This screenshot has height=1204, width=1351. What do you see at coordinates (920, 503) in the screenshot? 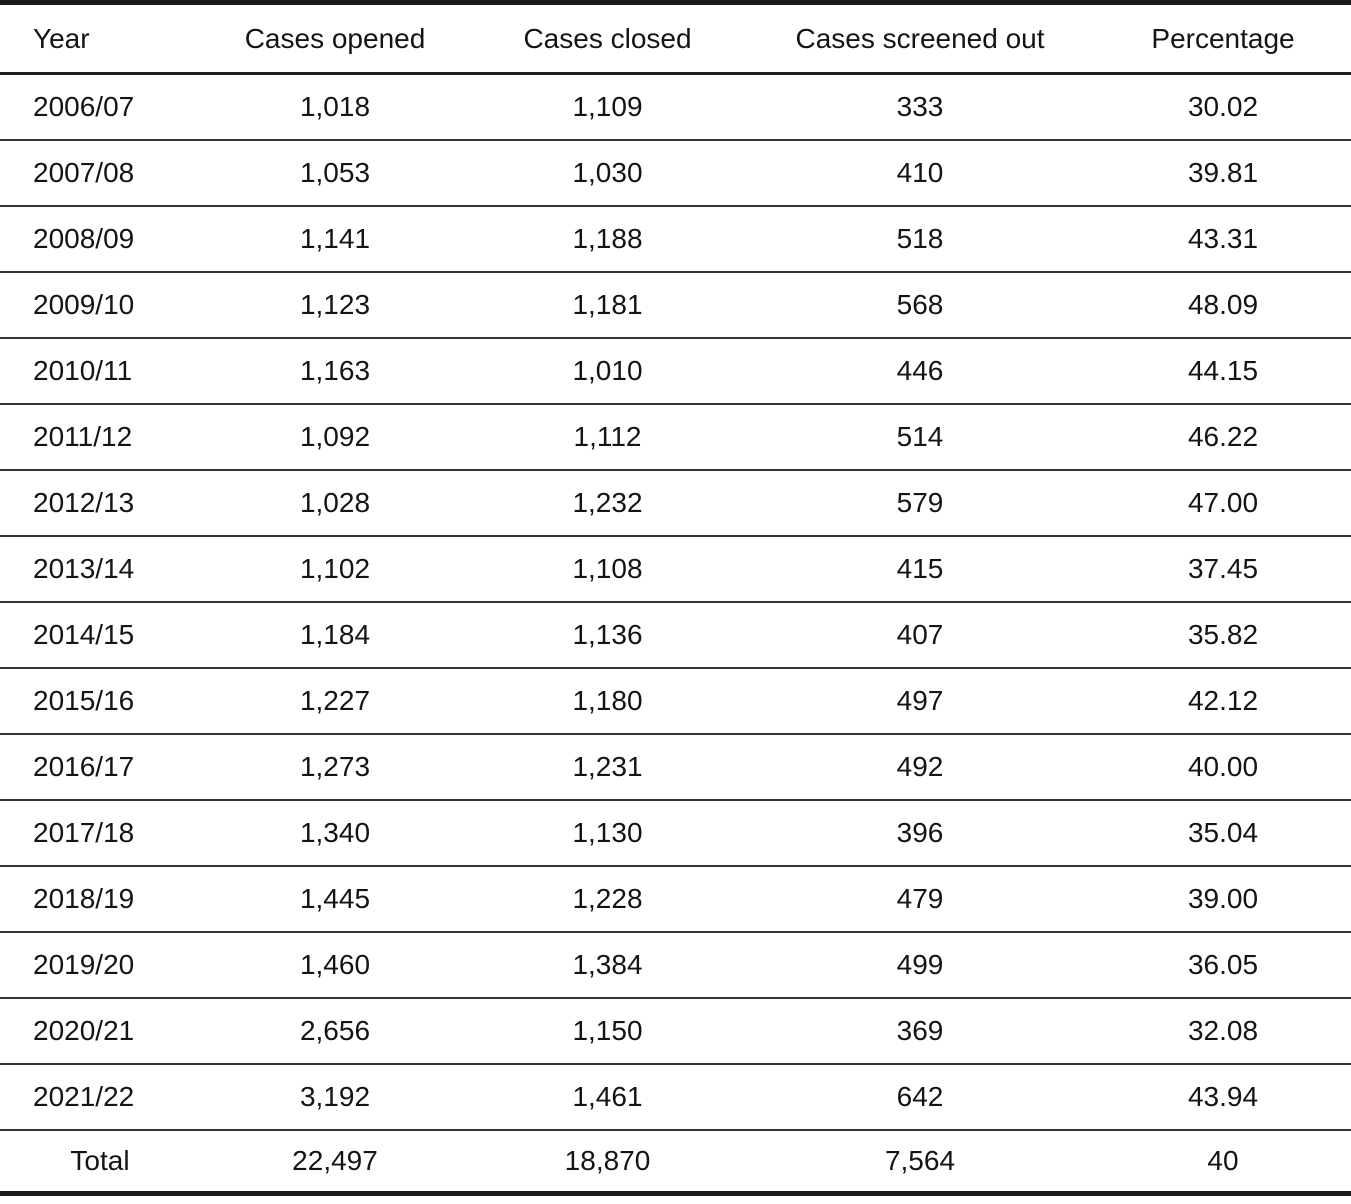
I see `cell-cases-screened-out: 579` at bounding box center [920, 503].